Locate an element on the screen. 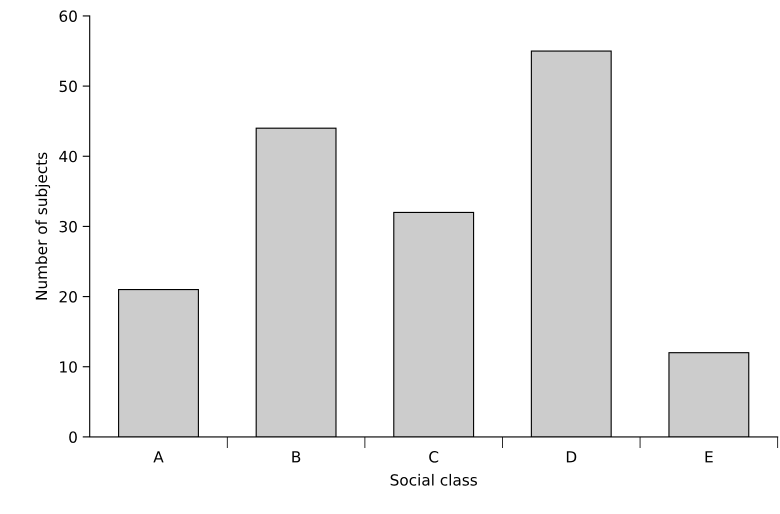 The width and height of the screenshot is (780, 514). y-tick-label: 30 is located at coordinates (68, 226).